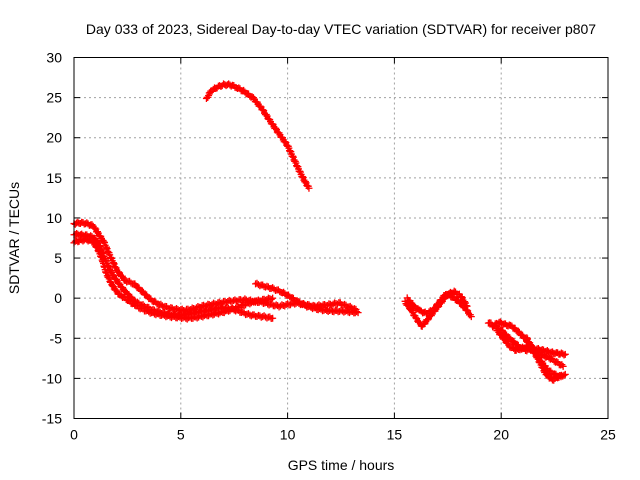 Image resolution: width=640 pixels, height=480 pixels. Describe the element at coordinates (307, 298) in the screenshot. I see `series-track-d` at that location.